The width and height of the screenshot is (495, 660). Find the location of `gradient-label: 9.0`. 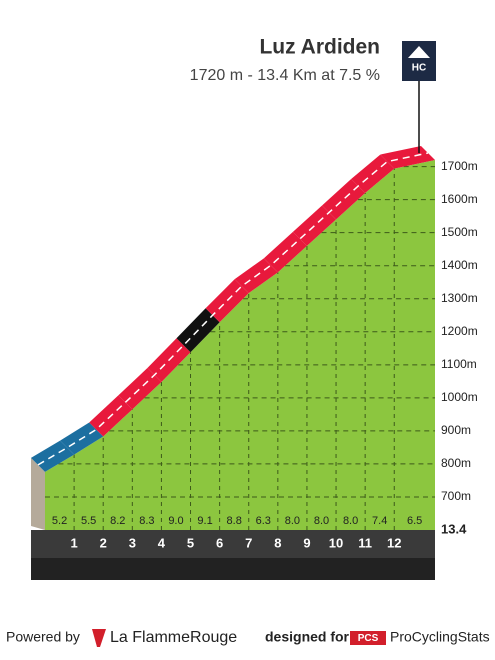

gradient-label: 9.0 is located at coordinates (175, 521).